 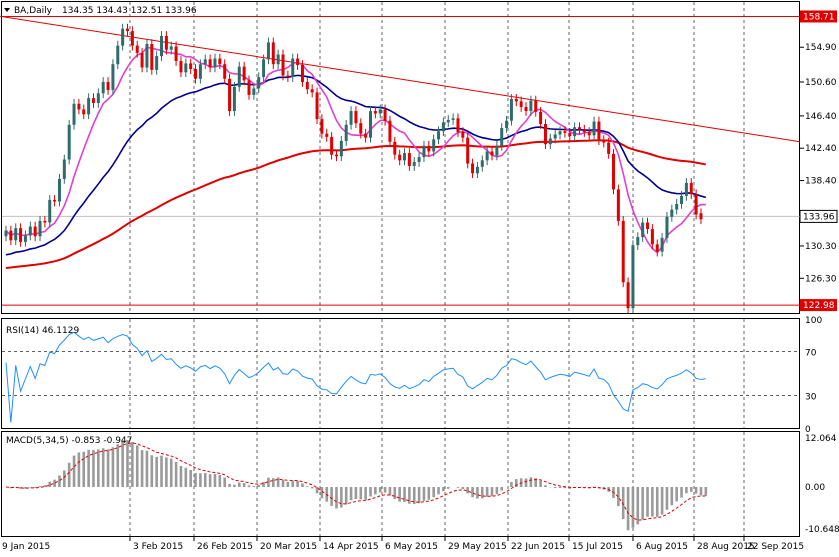 What do you see at coordinates (7, 10) in the screenshot?
I see `dropdown-arrow-icon` at bounding box center [7, 10].